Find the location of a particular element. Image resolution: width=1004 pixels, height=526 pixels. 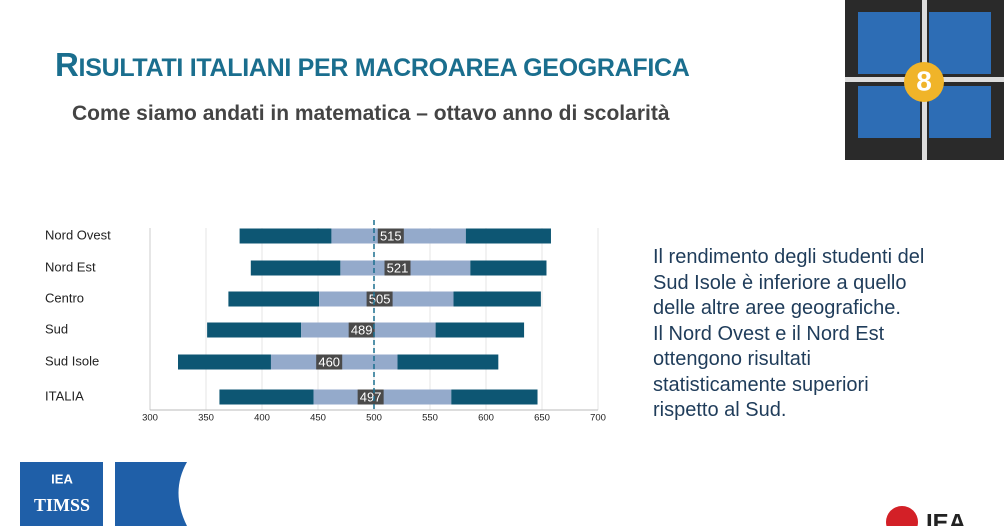

x-tick-label: 300 is located at coordinates (150, 418).